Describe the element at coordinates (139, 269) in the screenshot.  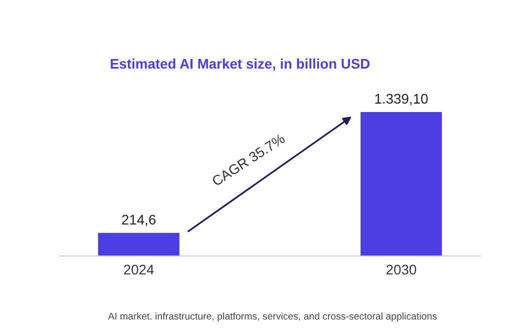
I see `x-tick-label: 2024` at that location.